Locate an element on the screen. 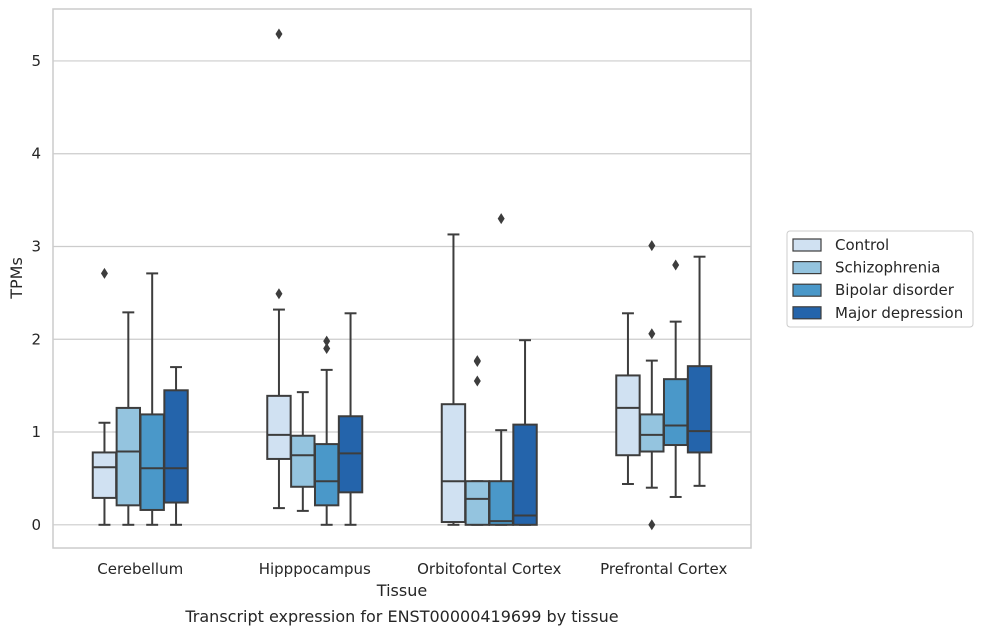  y-tick-labels: 0 1 2 3 4 5 is located at coordinates (36, 293).